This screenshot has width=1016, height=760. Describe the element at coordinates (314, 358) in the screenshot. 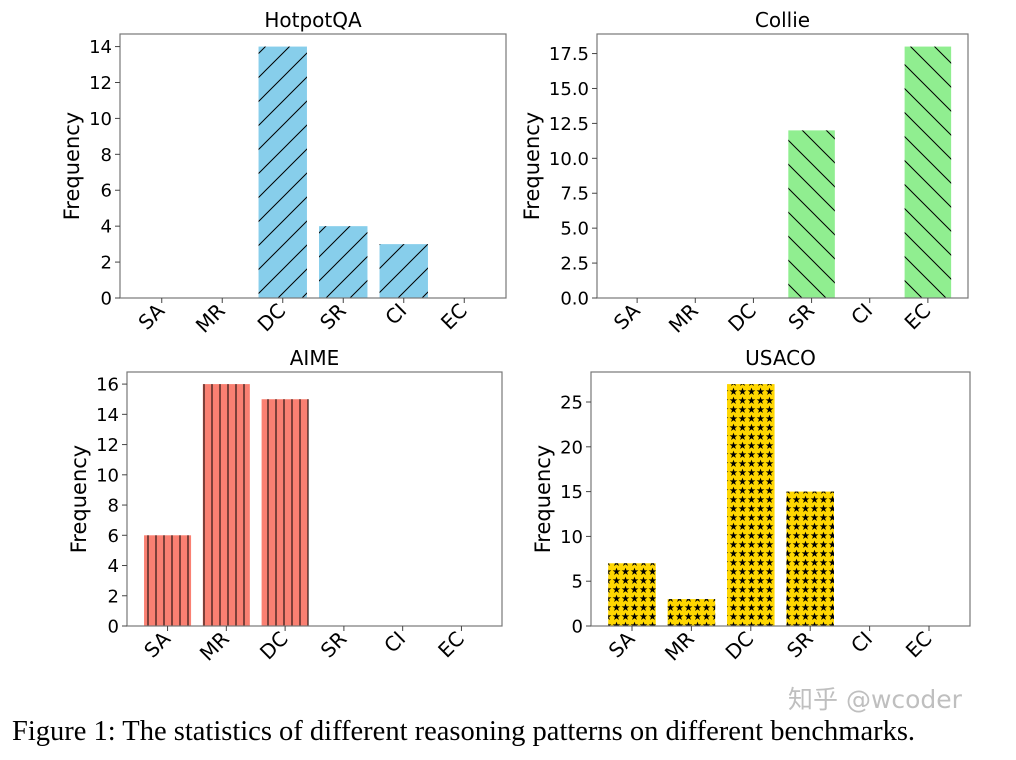

I see `chart-title: AIME` at that location.